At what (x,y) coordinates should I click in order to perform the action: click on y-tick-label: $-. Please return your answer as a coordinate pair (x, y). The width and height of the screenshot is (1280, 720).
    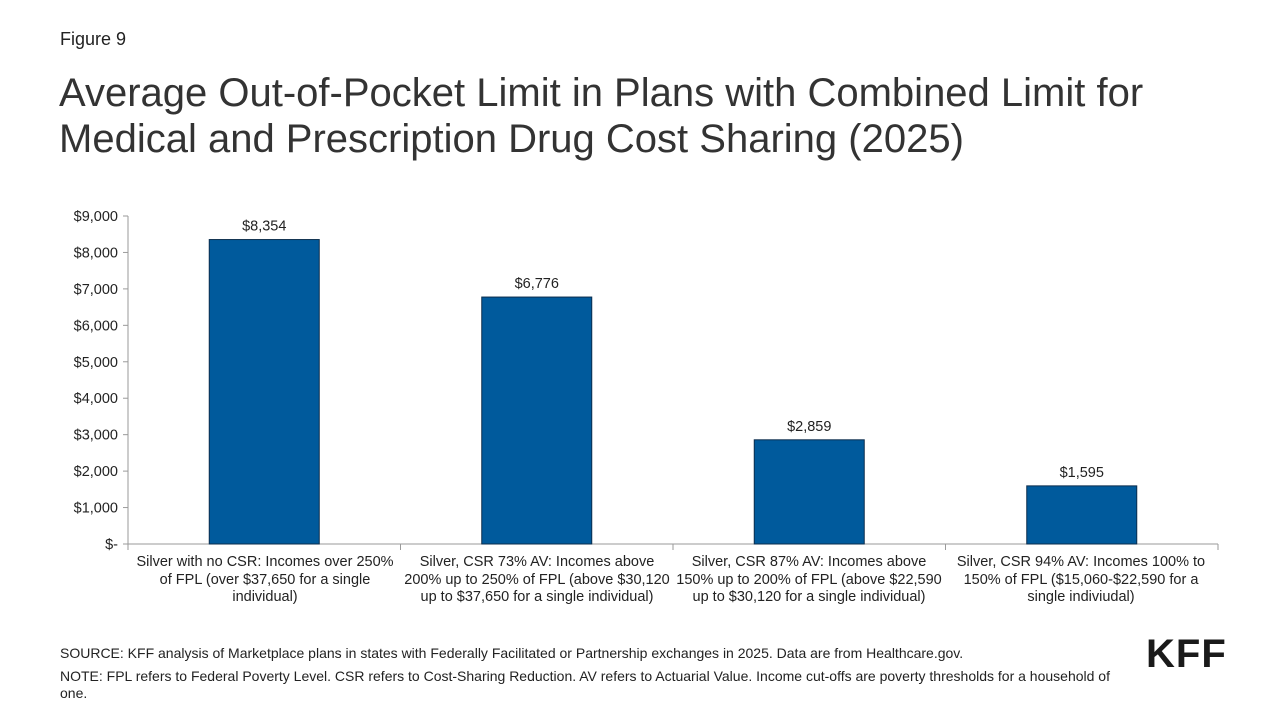
    Looking at the image, I should click on (111, 545).